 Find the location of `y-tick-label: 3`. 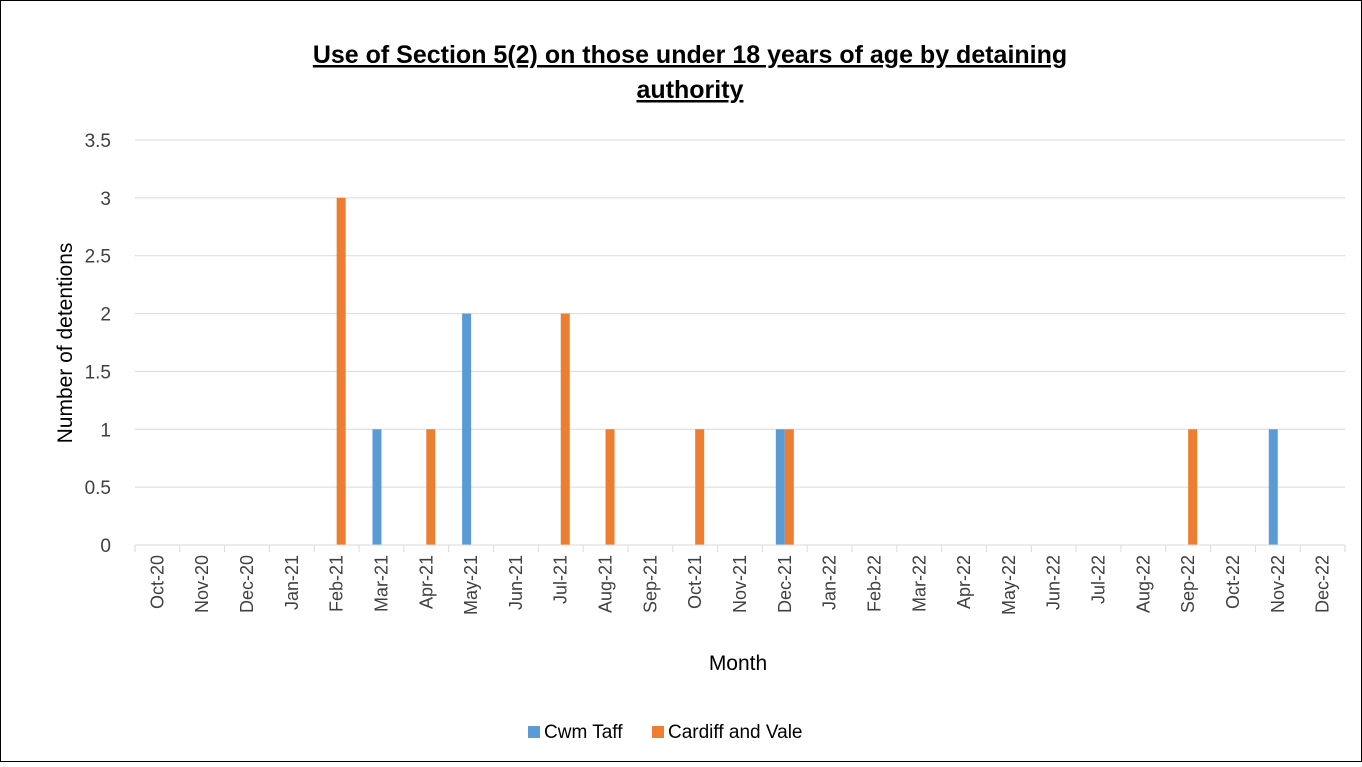

y-tick-label: 3 is located at coordinates (105, 199).